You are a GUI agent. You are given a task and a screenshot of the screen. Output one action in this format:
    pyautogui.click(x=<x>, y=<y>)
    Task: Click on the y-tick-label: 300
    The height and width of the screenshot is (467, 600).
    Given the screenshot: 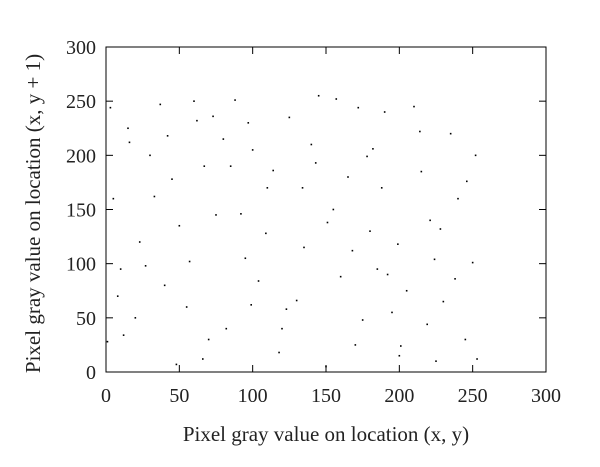 What is the action you would take?
    pyautogui.click(x=81, y=48)
    